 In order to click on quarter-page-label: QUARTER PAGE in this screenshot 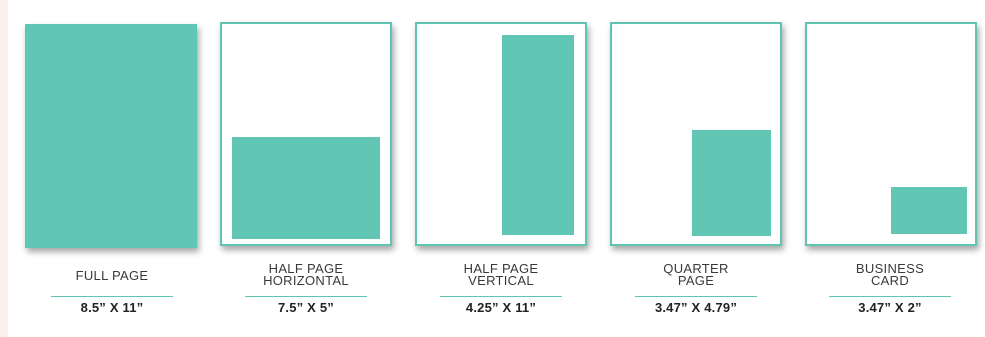, I will do `click(696, 274)`.